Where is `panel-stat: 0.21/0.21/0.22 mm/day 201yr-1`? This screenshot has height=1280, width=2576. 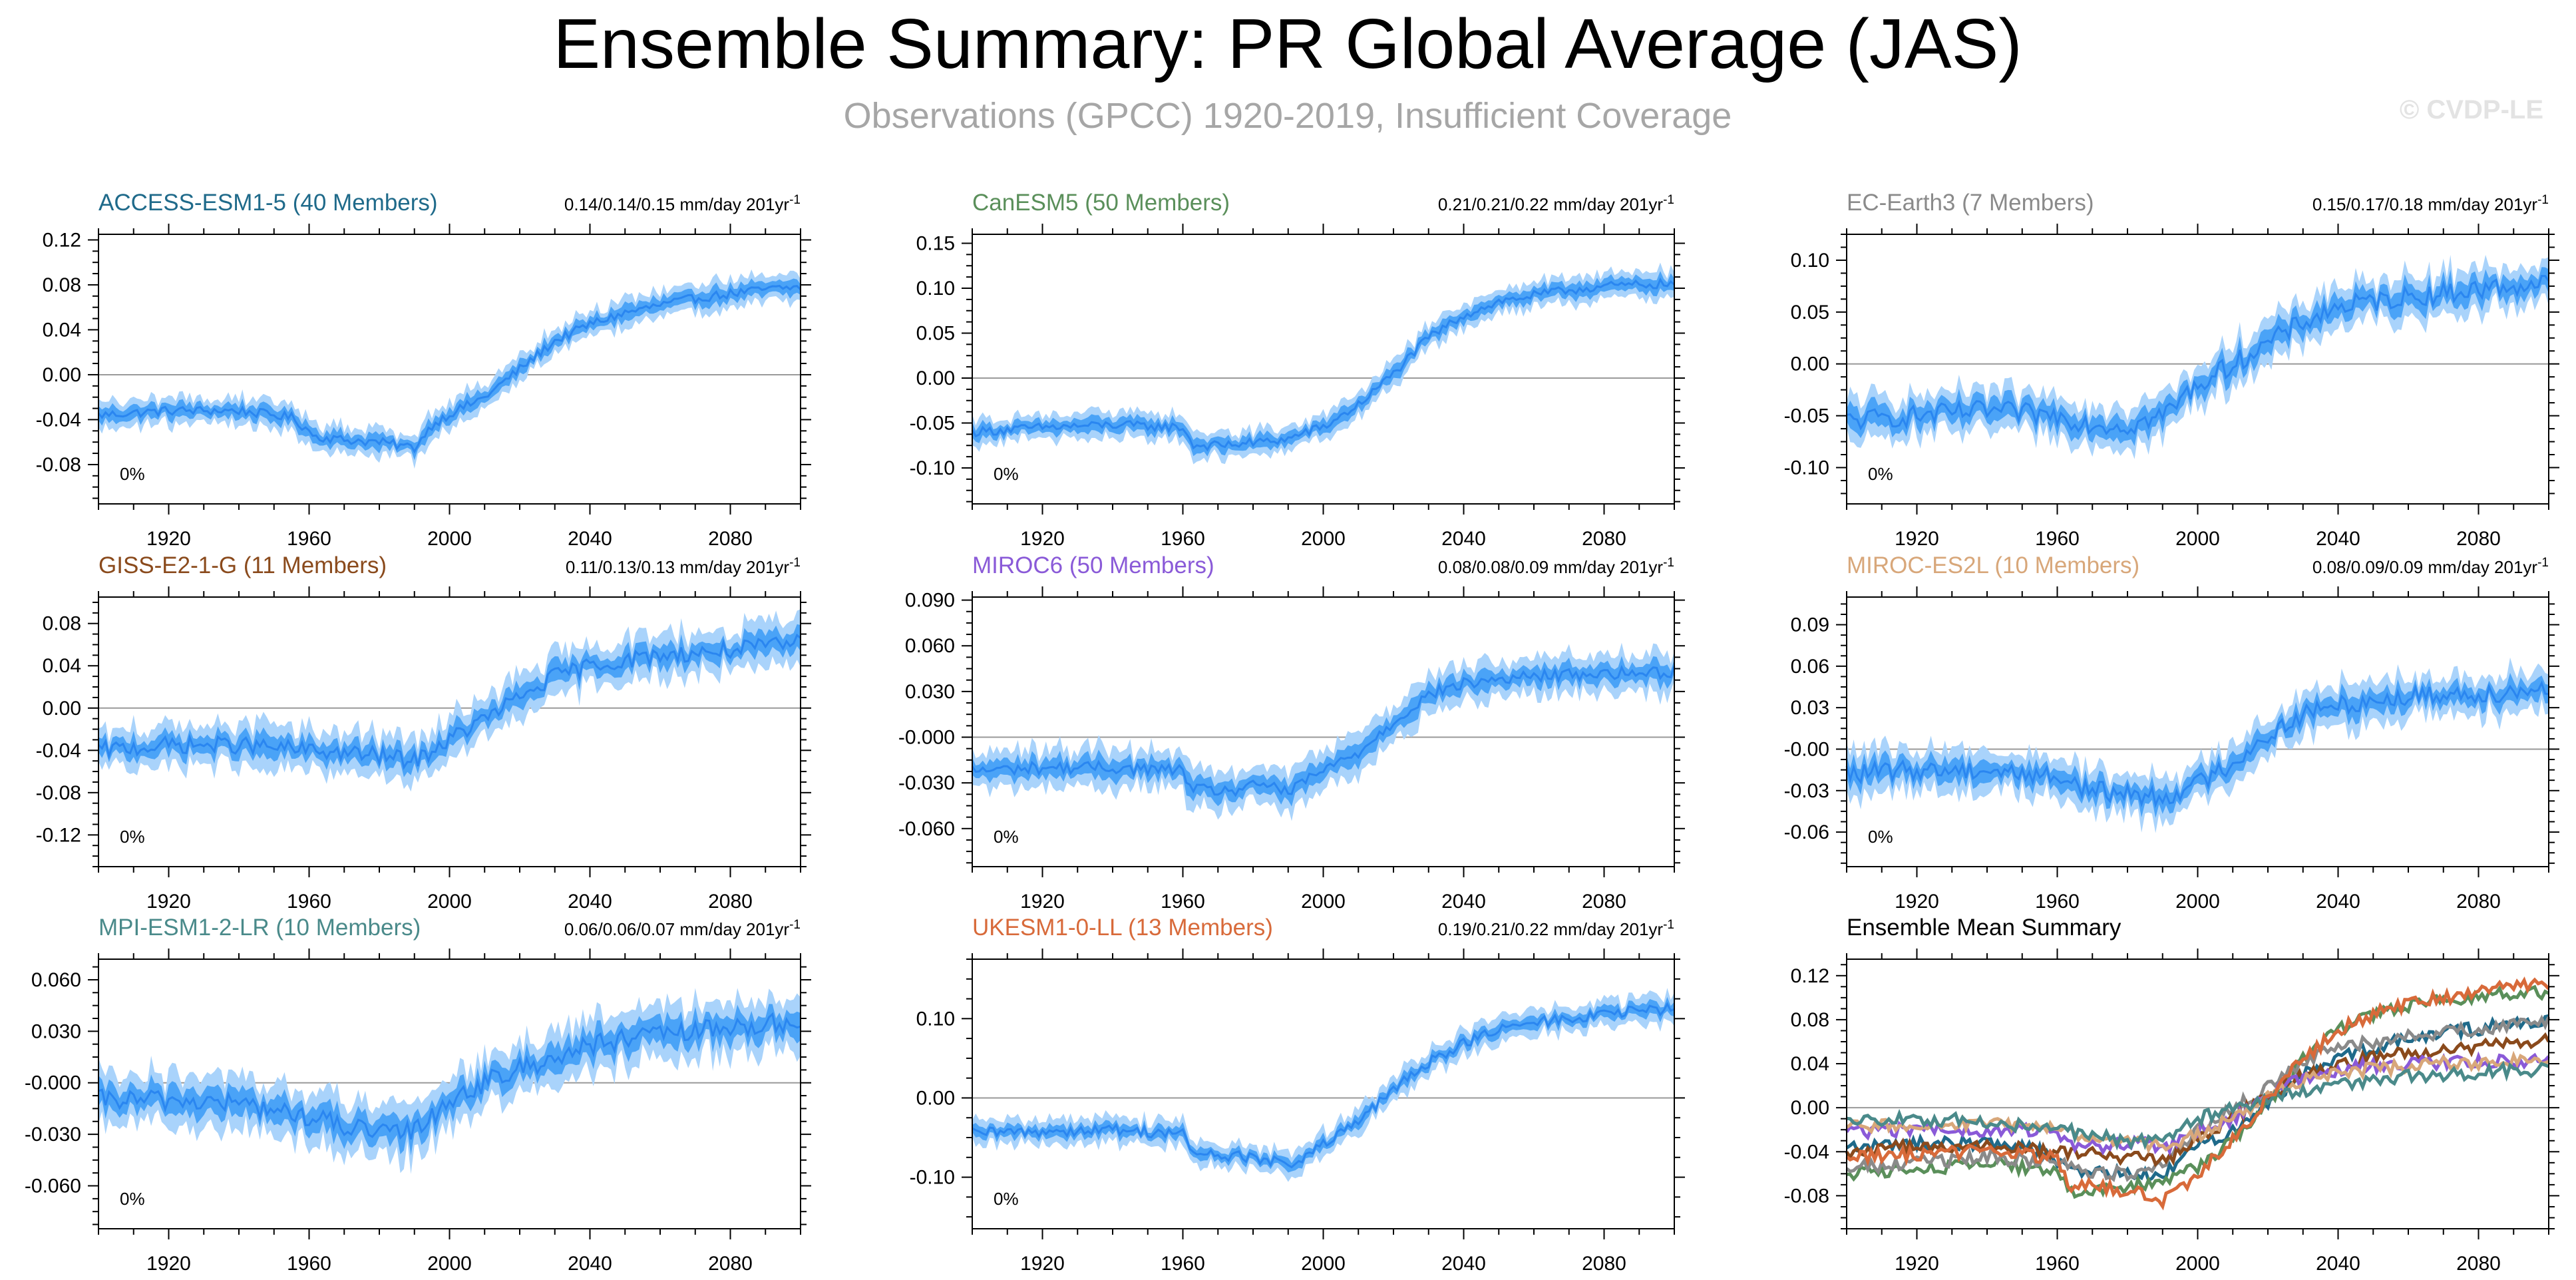 panel-stat: 0.21/0.21/0.22 mm/day 201yr-1 is located at coordinates (1556, 203).